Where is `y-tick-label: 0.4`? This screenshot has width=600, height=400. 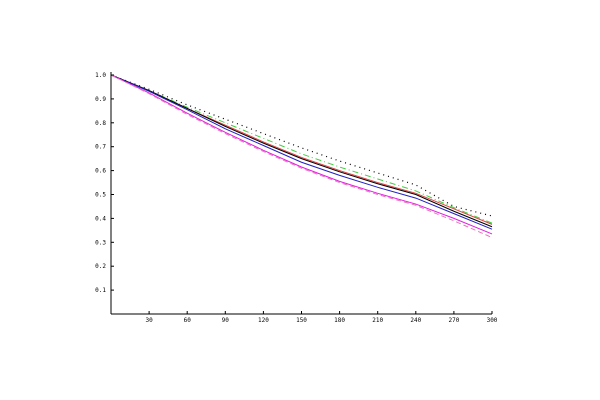 y-tick-label: 0.4 is located at coordinates (100, 218).